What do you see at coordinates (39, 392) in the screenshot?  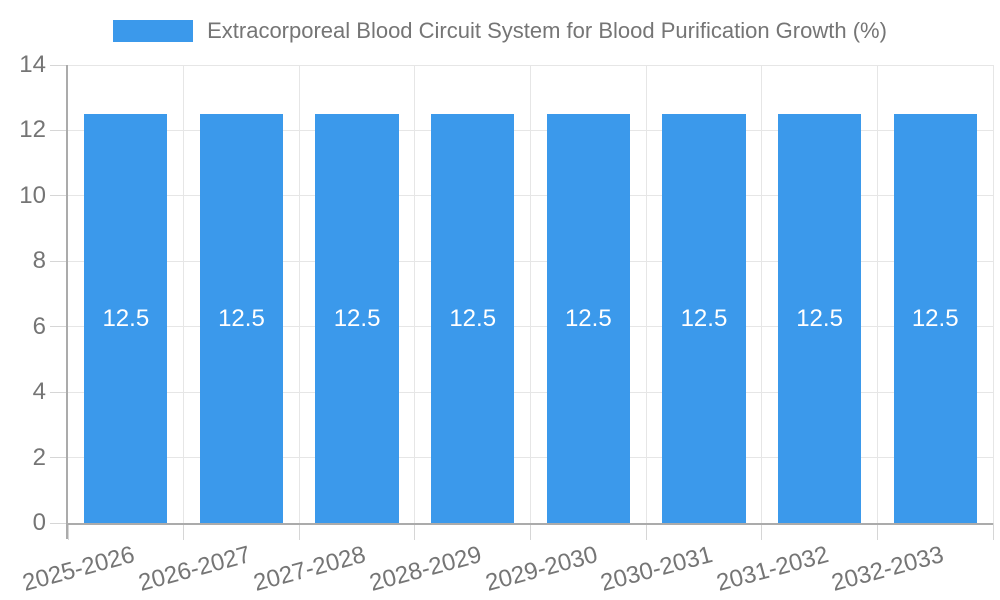 I see `y-axis-label: 4` at bounding box center [39, 392].